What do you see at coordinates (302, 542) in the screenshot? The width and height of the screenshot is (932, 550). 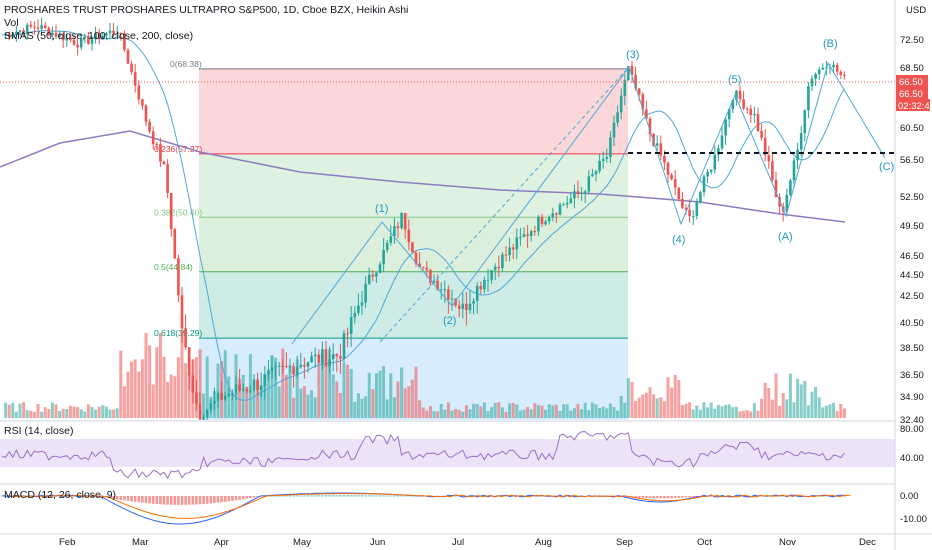 I see `time-tick: May` at bounding box center [302, 542].